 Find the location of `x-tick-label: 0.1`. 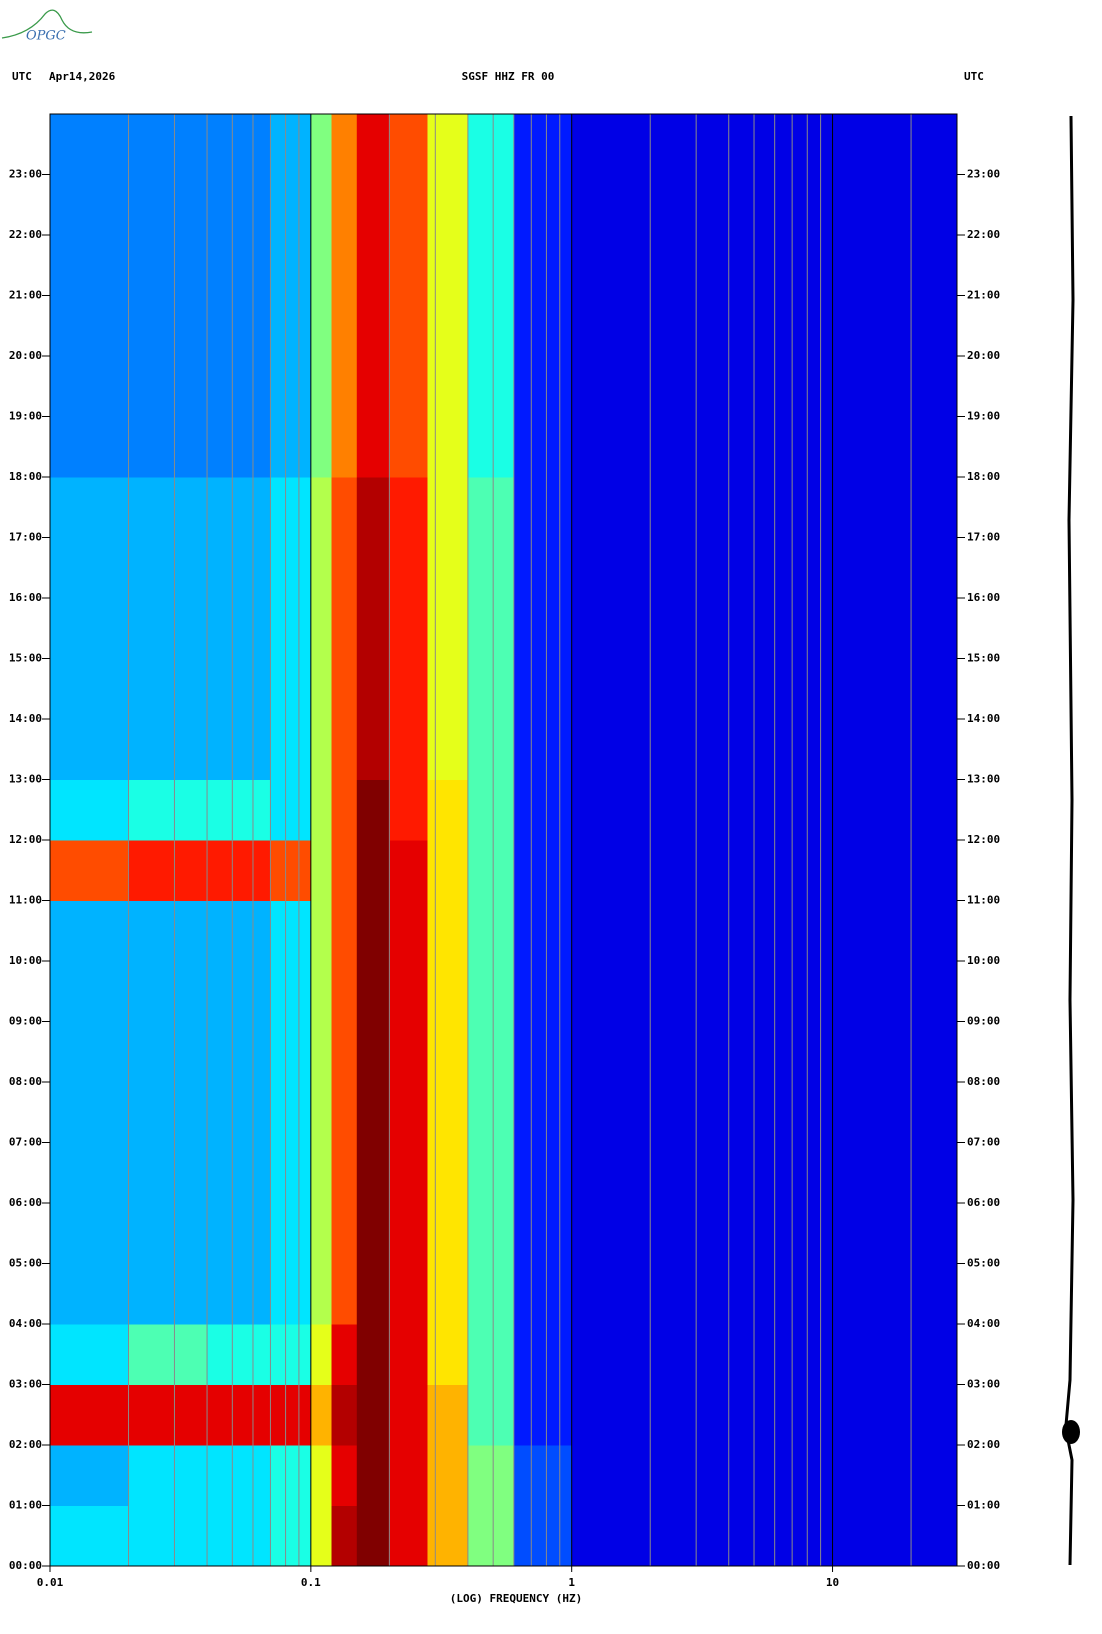

x-tick-label: 0.1 is located at coordinates (311, 1582).